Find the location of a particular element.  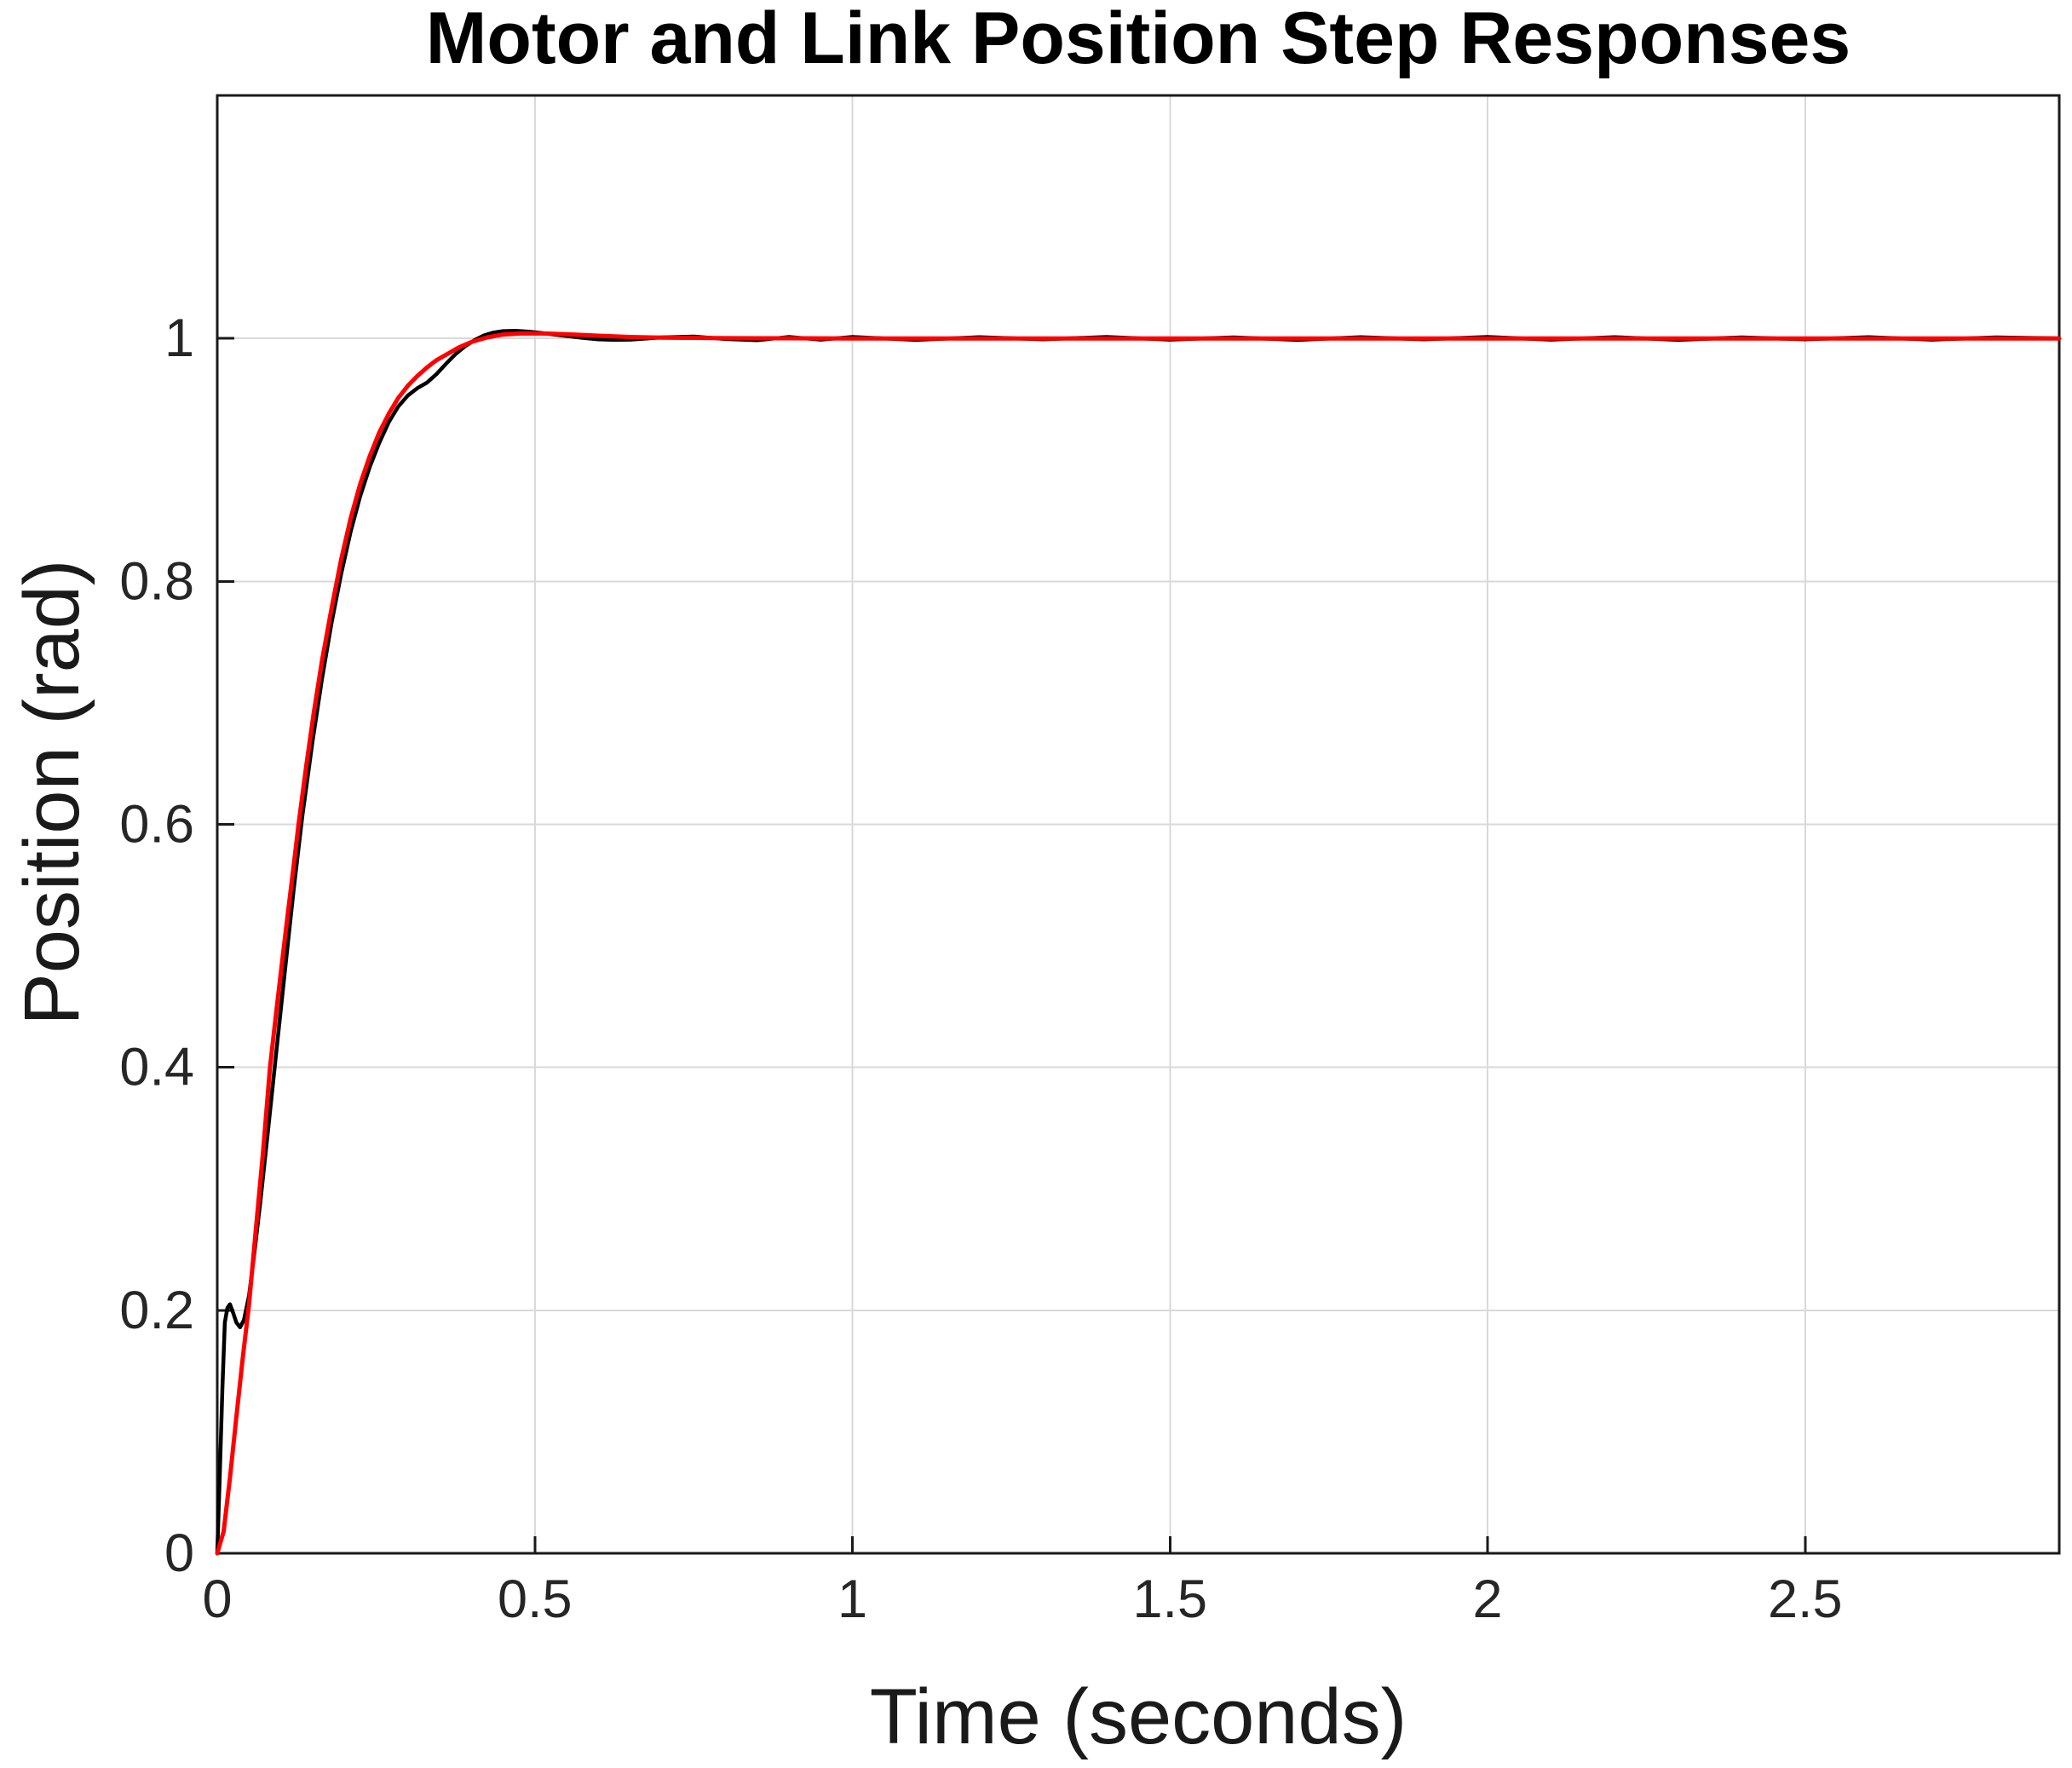

y-tick-label: 0.4 is located at coordinates (156, 1068).